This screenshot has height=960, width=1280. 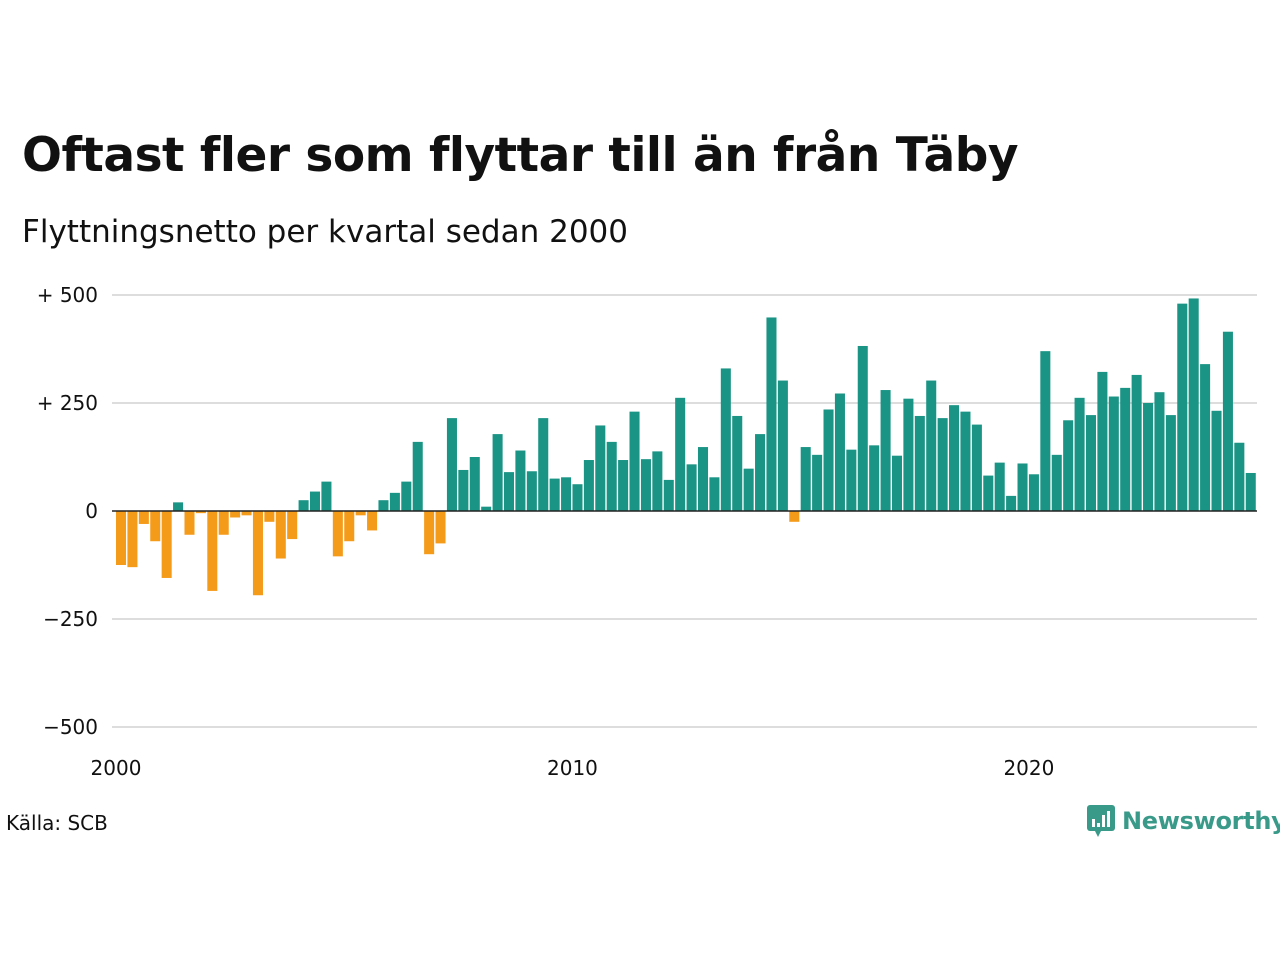 I want to click on bar-2002-q1, so click(x=212, y=551).